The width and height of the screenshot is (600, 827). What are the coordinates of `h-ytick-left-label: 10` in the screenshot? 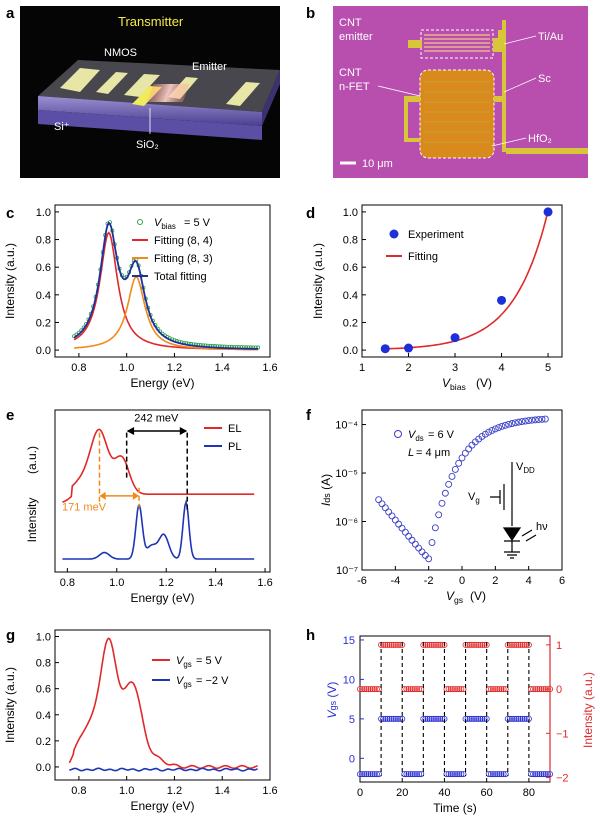 It's located at (349, 680).